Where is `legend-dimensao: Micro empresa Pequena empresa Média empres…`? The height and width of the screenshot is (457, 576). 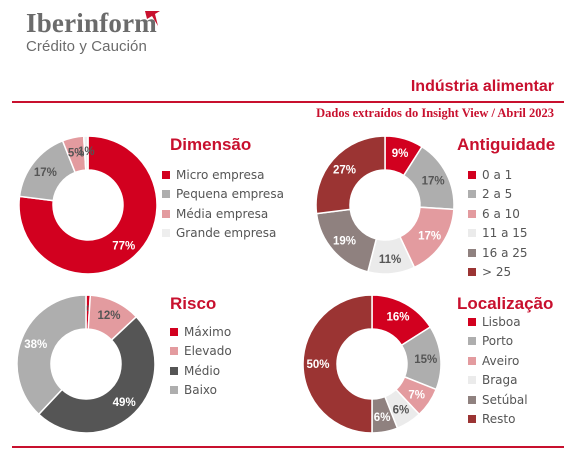
legend-dimensao: Micro empresa Pequena empresa Média empres… is located at coordinates (223, 204).